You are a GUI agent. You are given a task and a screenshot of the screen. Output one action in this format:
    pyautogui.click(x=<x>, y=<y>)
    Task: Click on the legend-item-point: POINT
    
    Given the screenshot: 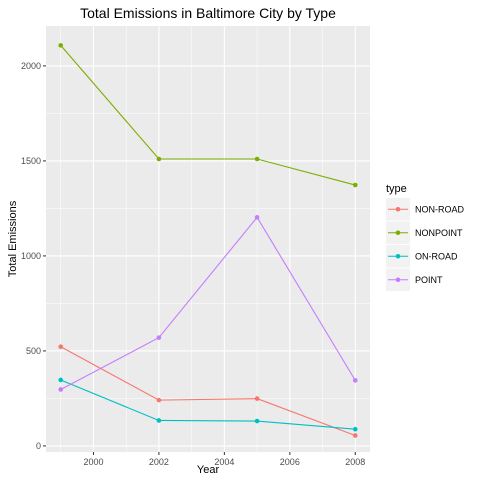 What is the action you would take?
    pyautogui.click(x=414, y=279)
    